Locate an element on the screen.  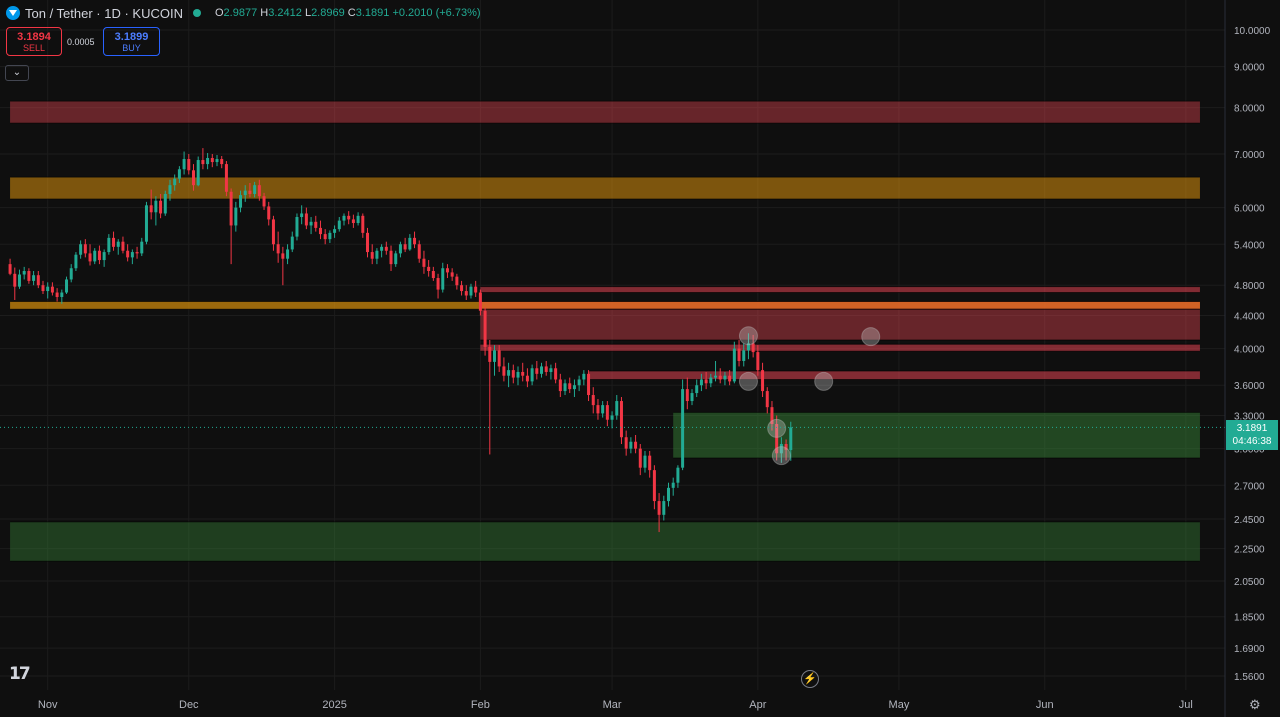
marker-circle is located at coordinates (748, 381).